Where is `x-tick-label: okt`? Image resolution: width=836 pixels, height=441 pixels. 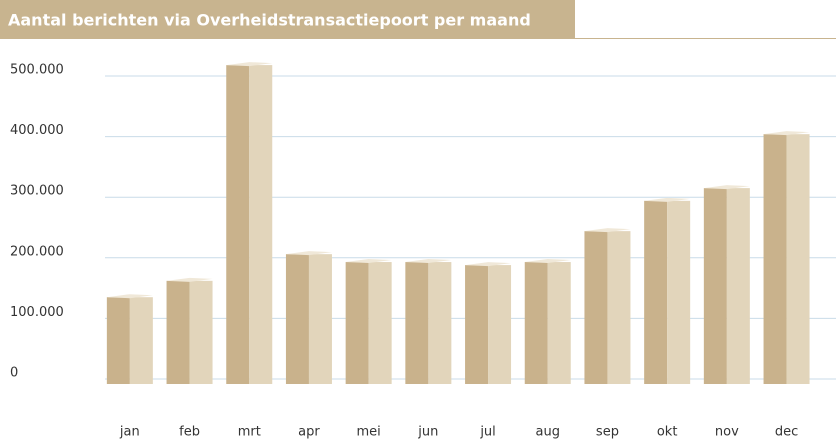
x-tick-label: okt is located at coordinates (667, 432).